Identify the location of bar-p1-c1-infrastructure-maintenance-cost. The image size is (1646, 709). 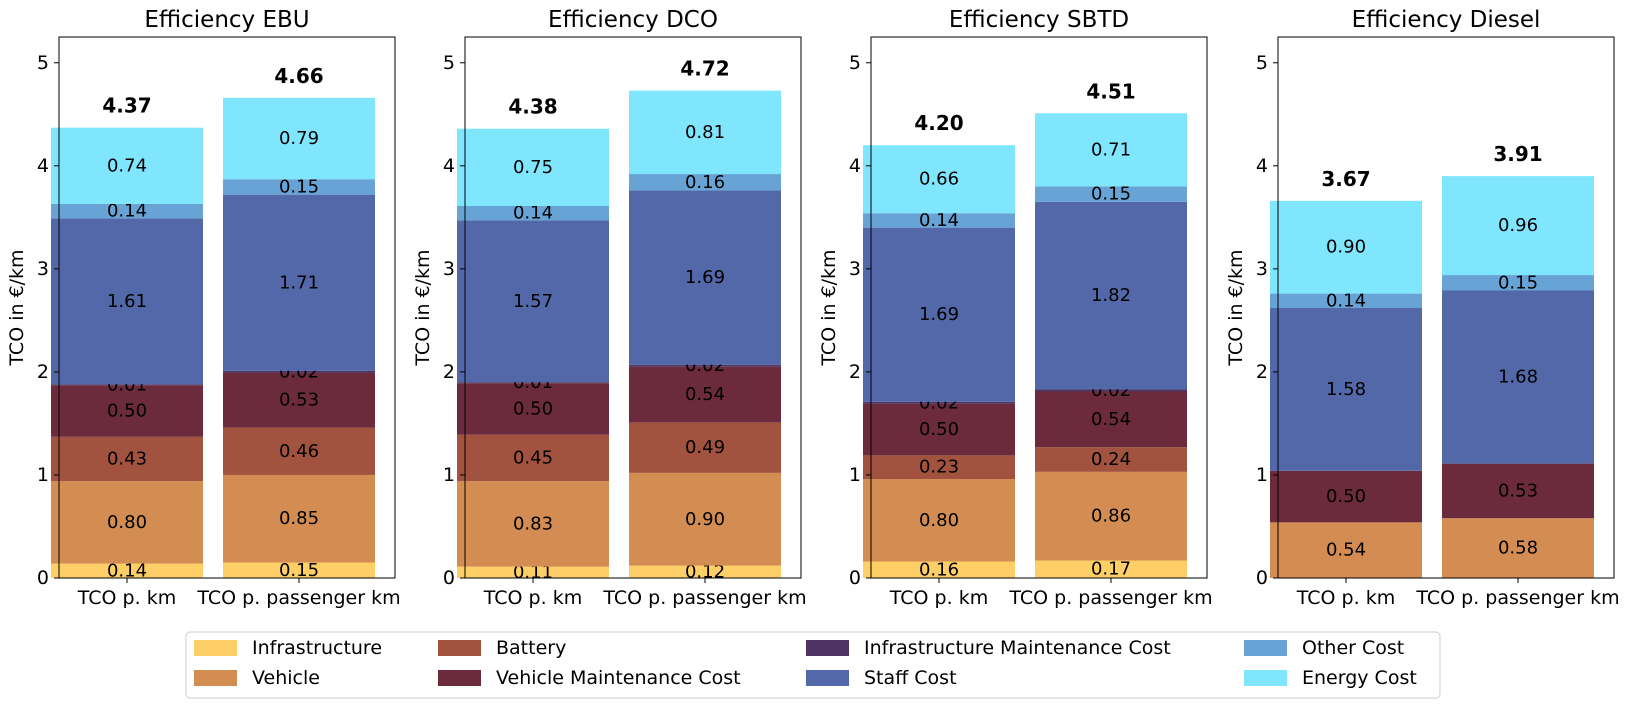
(127, 385).